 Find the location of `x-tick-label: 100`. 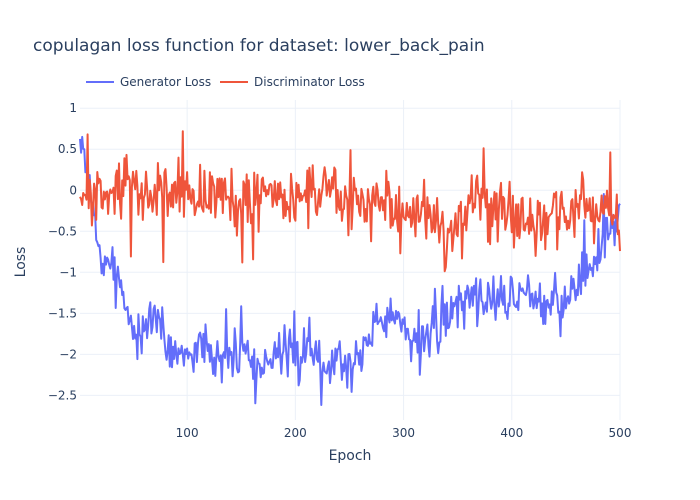

x-tick-label: 100 is located at coordinates (187, 433).